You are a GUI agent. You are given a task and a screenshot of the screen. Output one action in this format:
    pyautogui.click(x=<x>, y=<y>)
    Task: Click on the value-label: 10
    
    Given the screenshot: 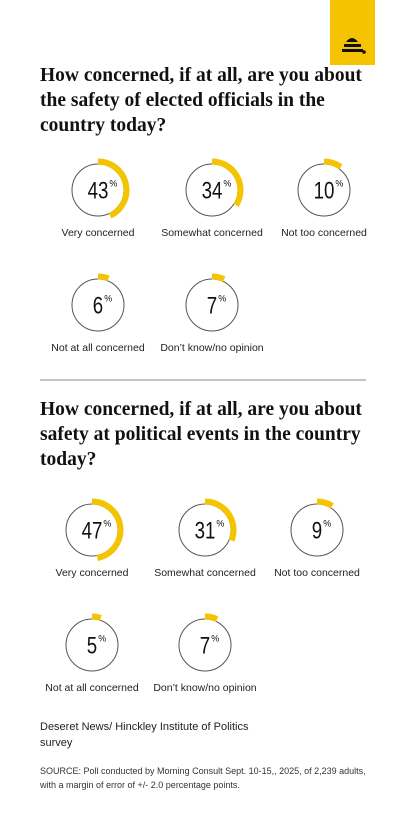 What is the action you would take?
    pyautogui.click(x=324, y=190)
    